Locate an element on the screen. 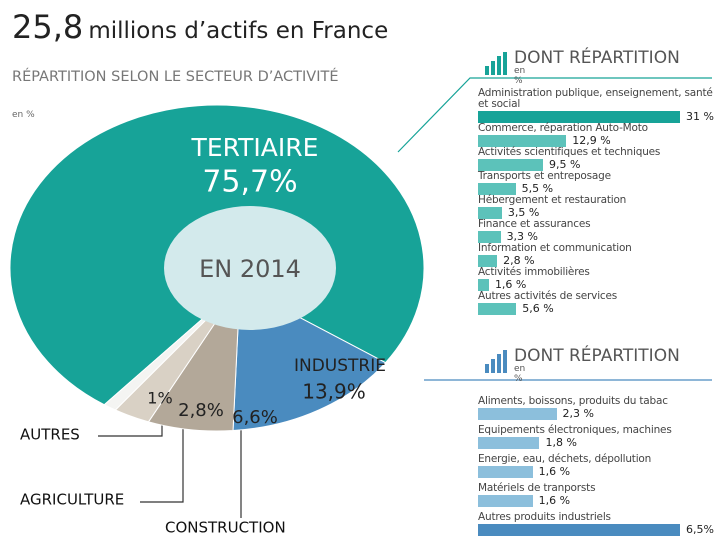 Image resolution: width=716 pixels, height=541 pixels. bar-label: Finance et assurances is located at coordinates (534, 224).